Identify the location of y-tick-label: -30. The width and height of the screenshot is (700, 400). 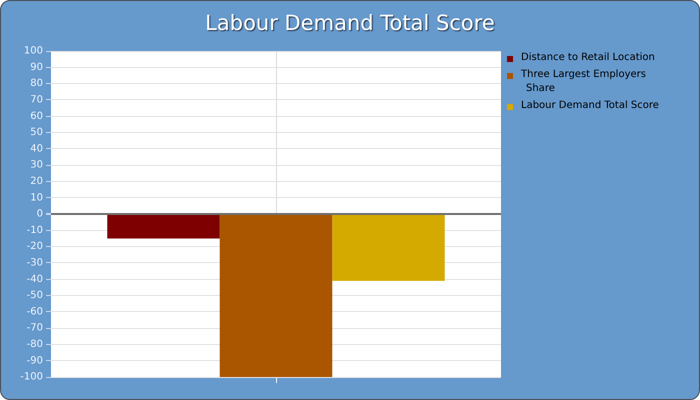
(34, 262).